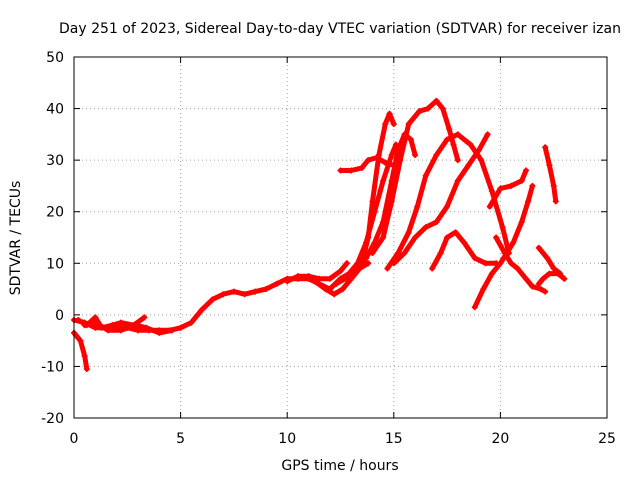  What do you see at coordinates (55, 264) in the screenshot?
I see `y-tick-label: 10` at bounding box center [55, 264].